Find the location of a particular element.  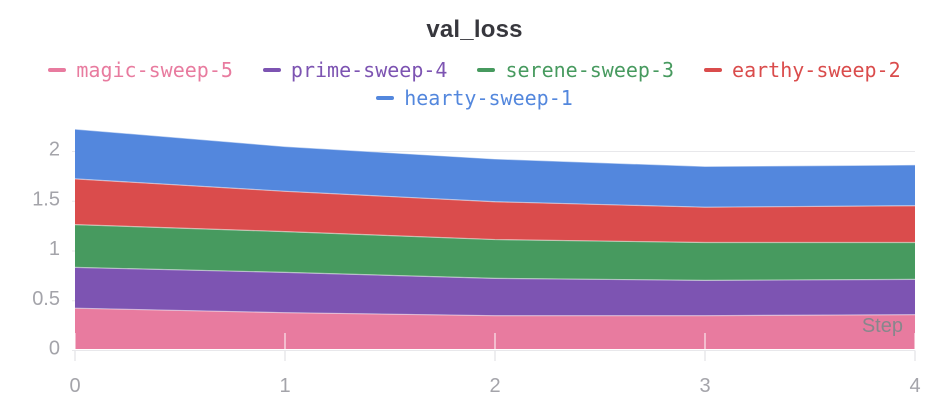

legend-item-label: prime-sweep-4 is located at coordinates (369, 70).